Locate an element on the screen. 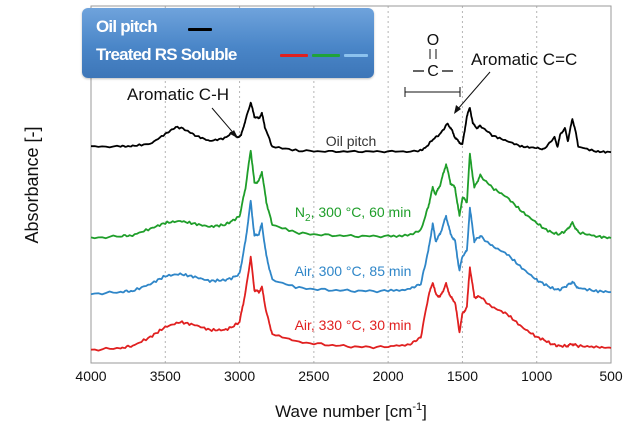 Image resolution: width=624 pixels, height=428 pixels. x-tick-3500: 3500 is located at coordinates (165, 376).